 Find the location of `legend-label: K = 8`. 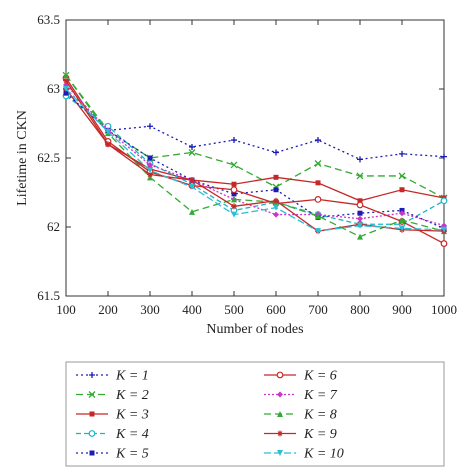

legend-label: K = 8 is located at coordinates (320, 415).